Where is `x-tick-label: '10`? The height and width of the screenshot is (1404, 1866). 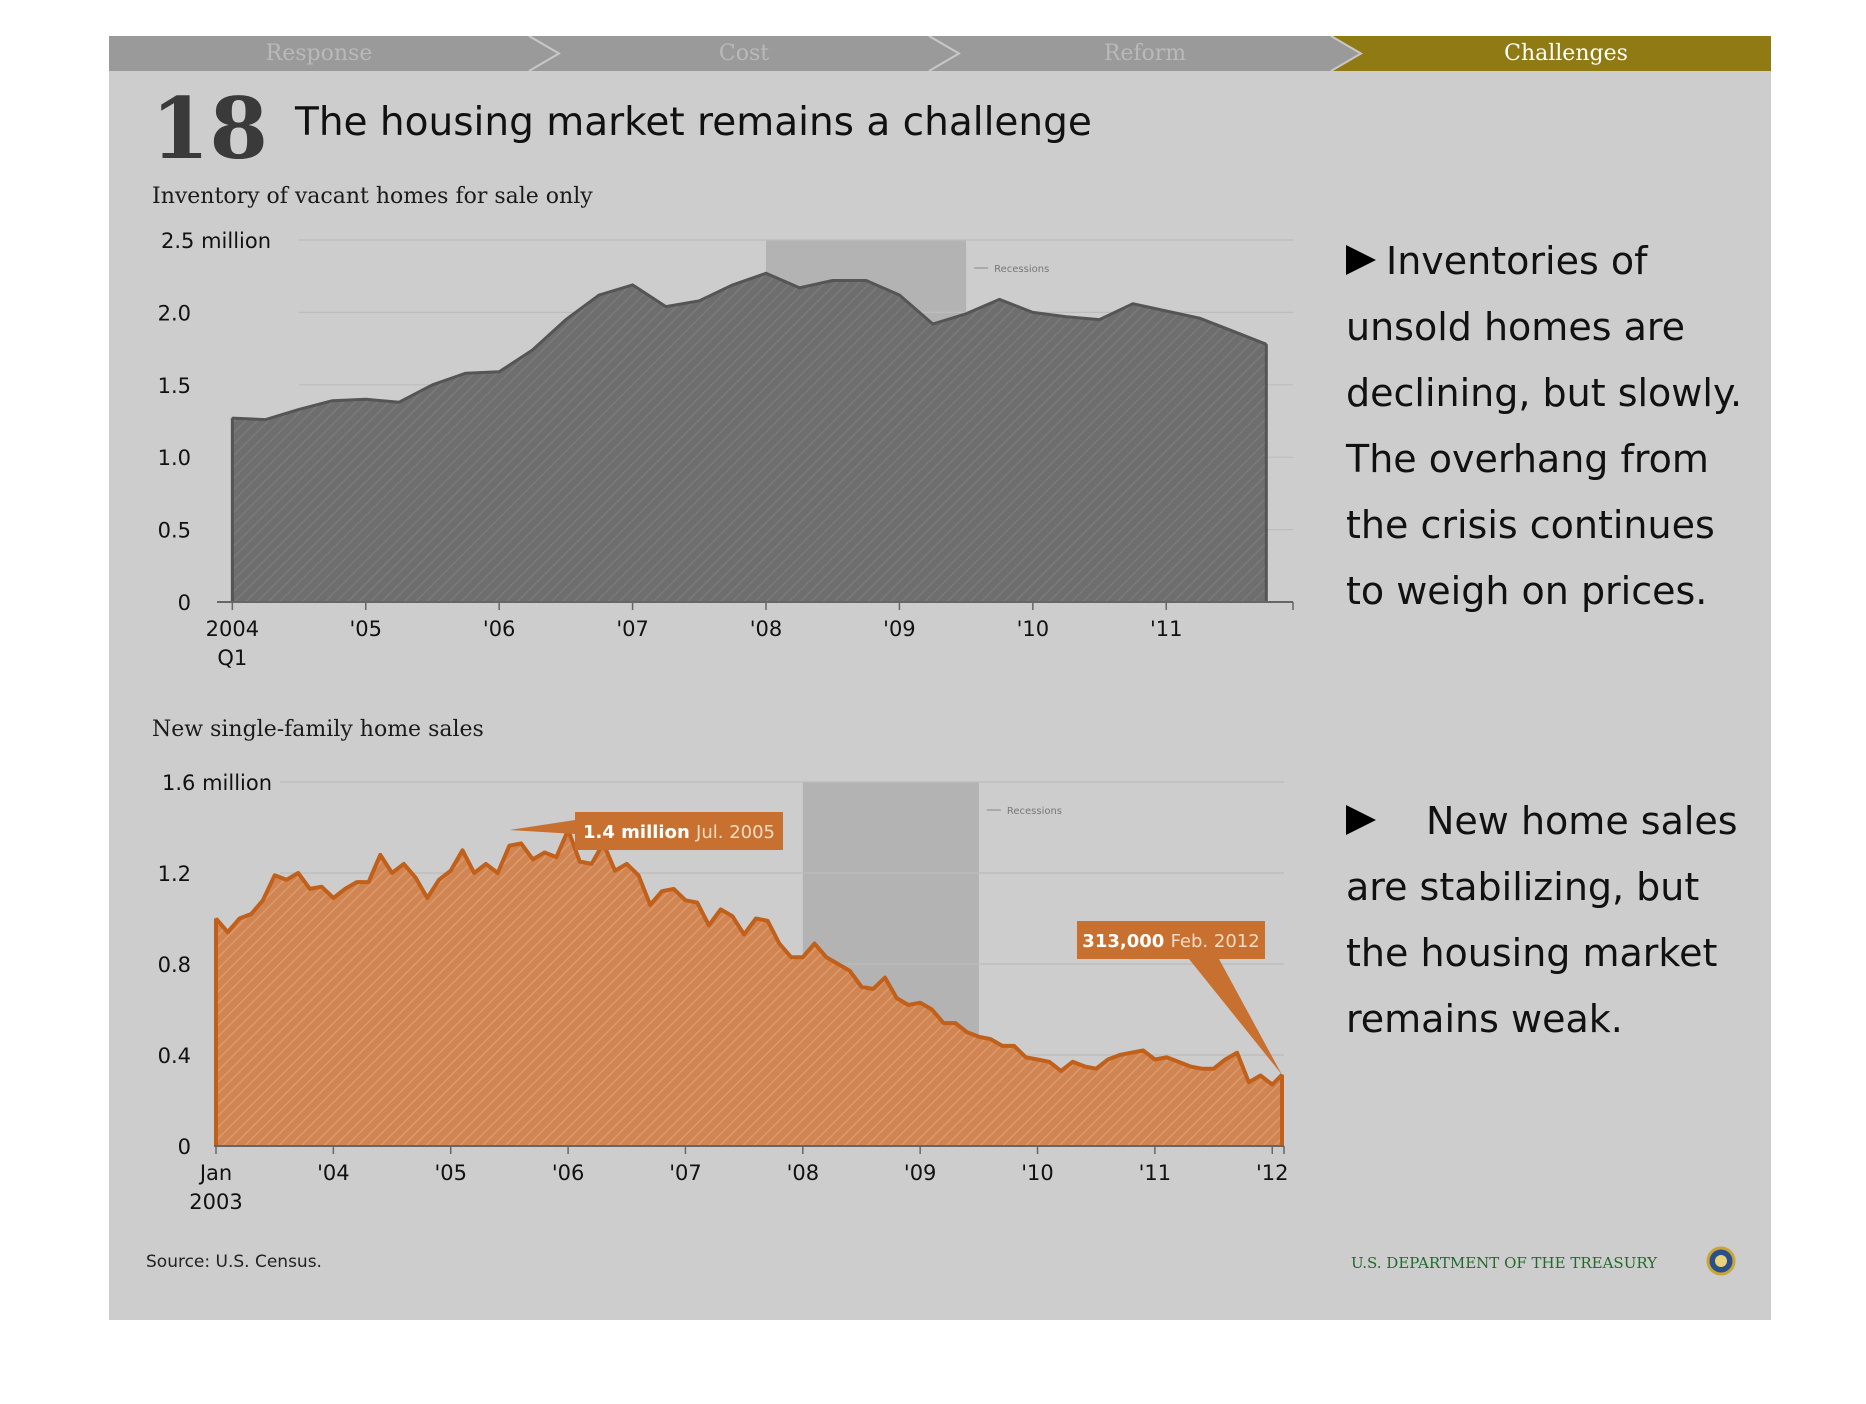 x-tick-label: '10 is located at coordinates (1033, 629).